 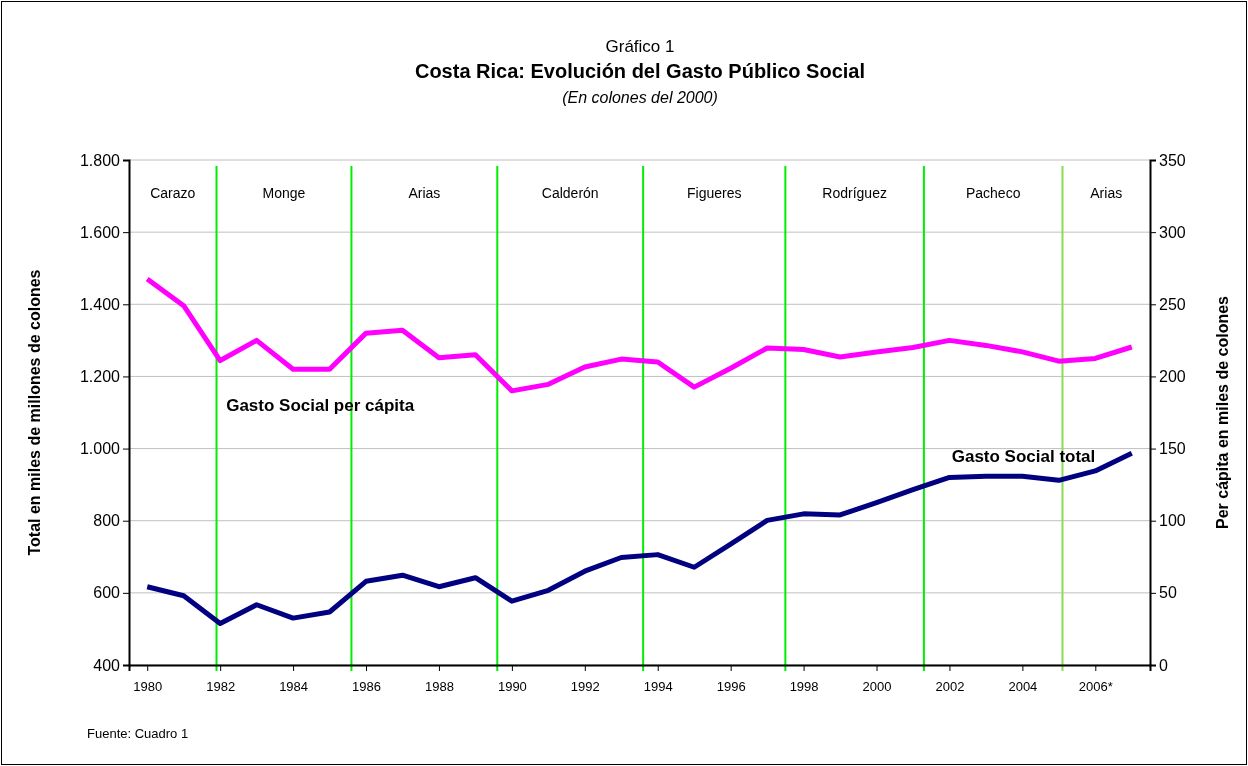 What do you see at coordinates (1222, 412) in the screenshot?
I see `y2-axis-title: Per cápita en miles de colones` at bounding box center [1222, 412].